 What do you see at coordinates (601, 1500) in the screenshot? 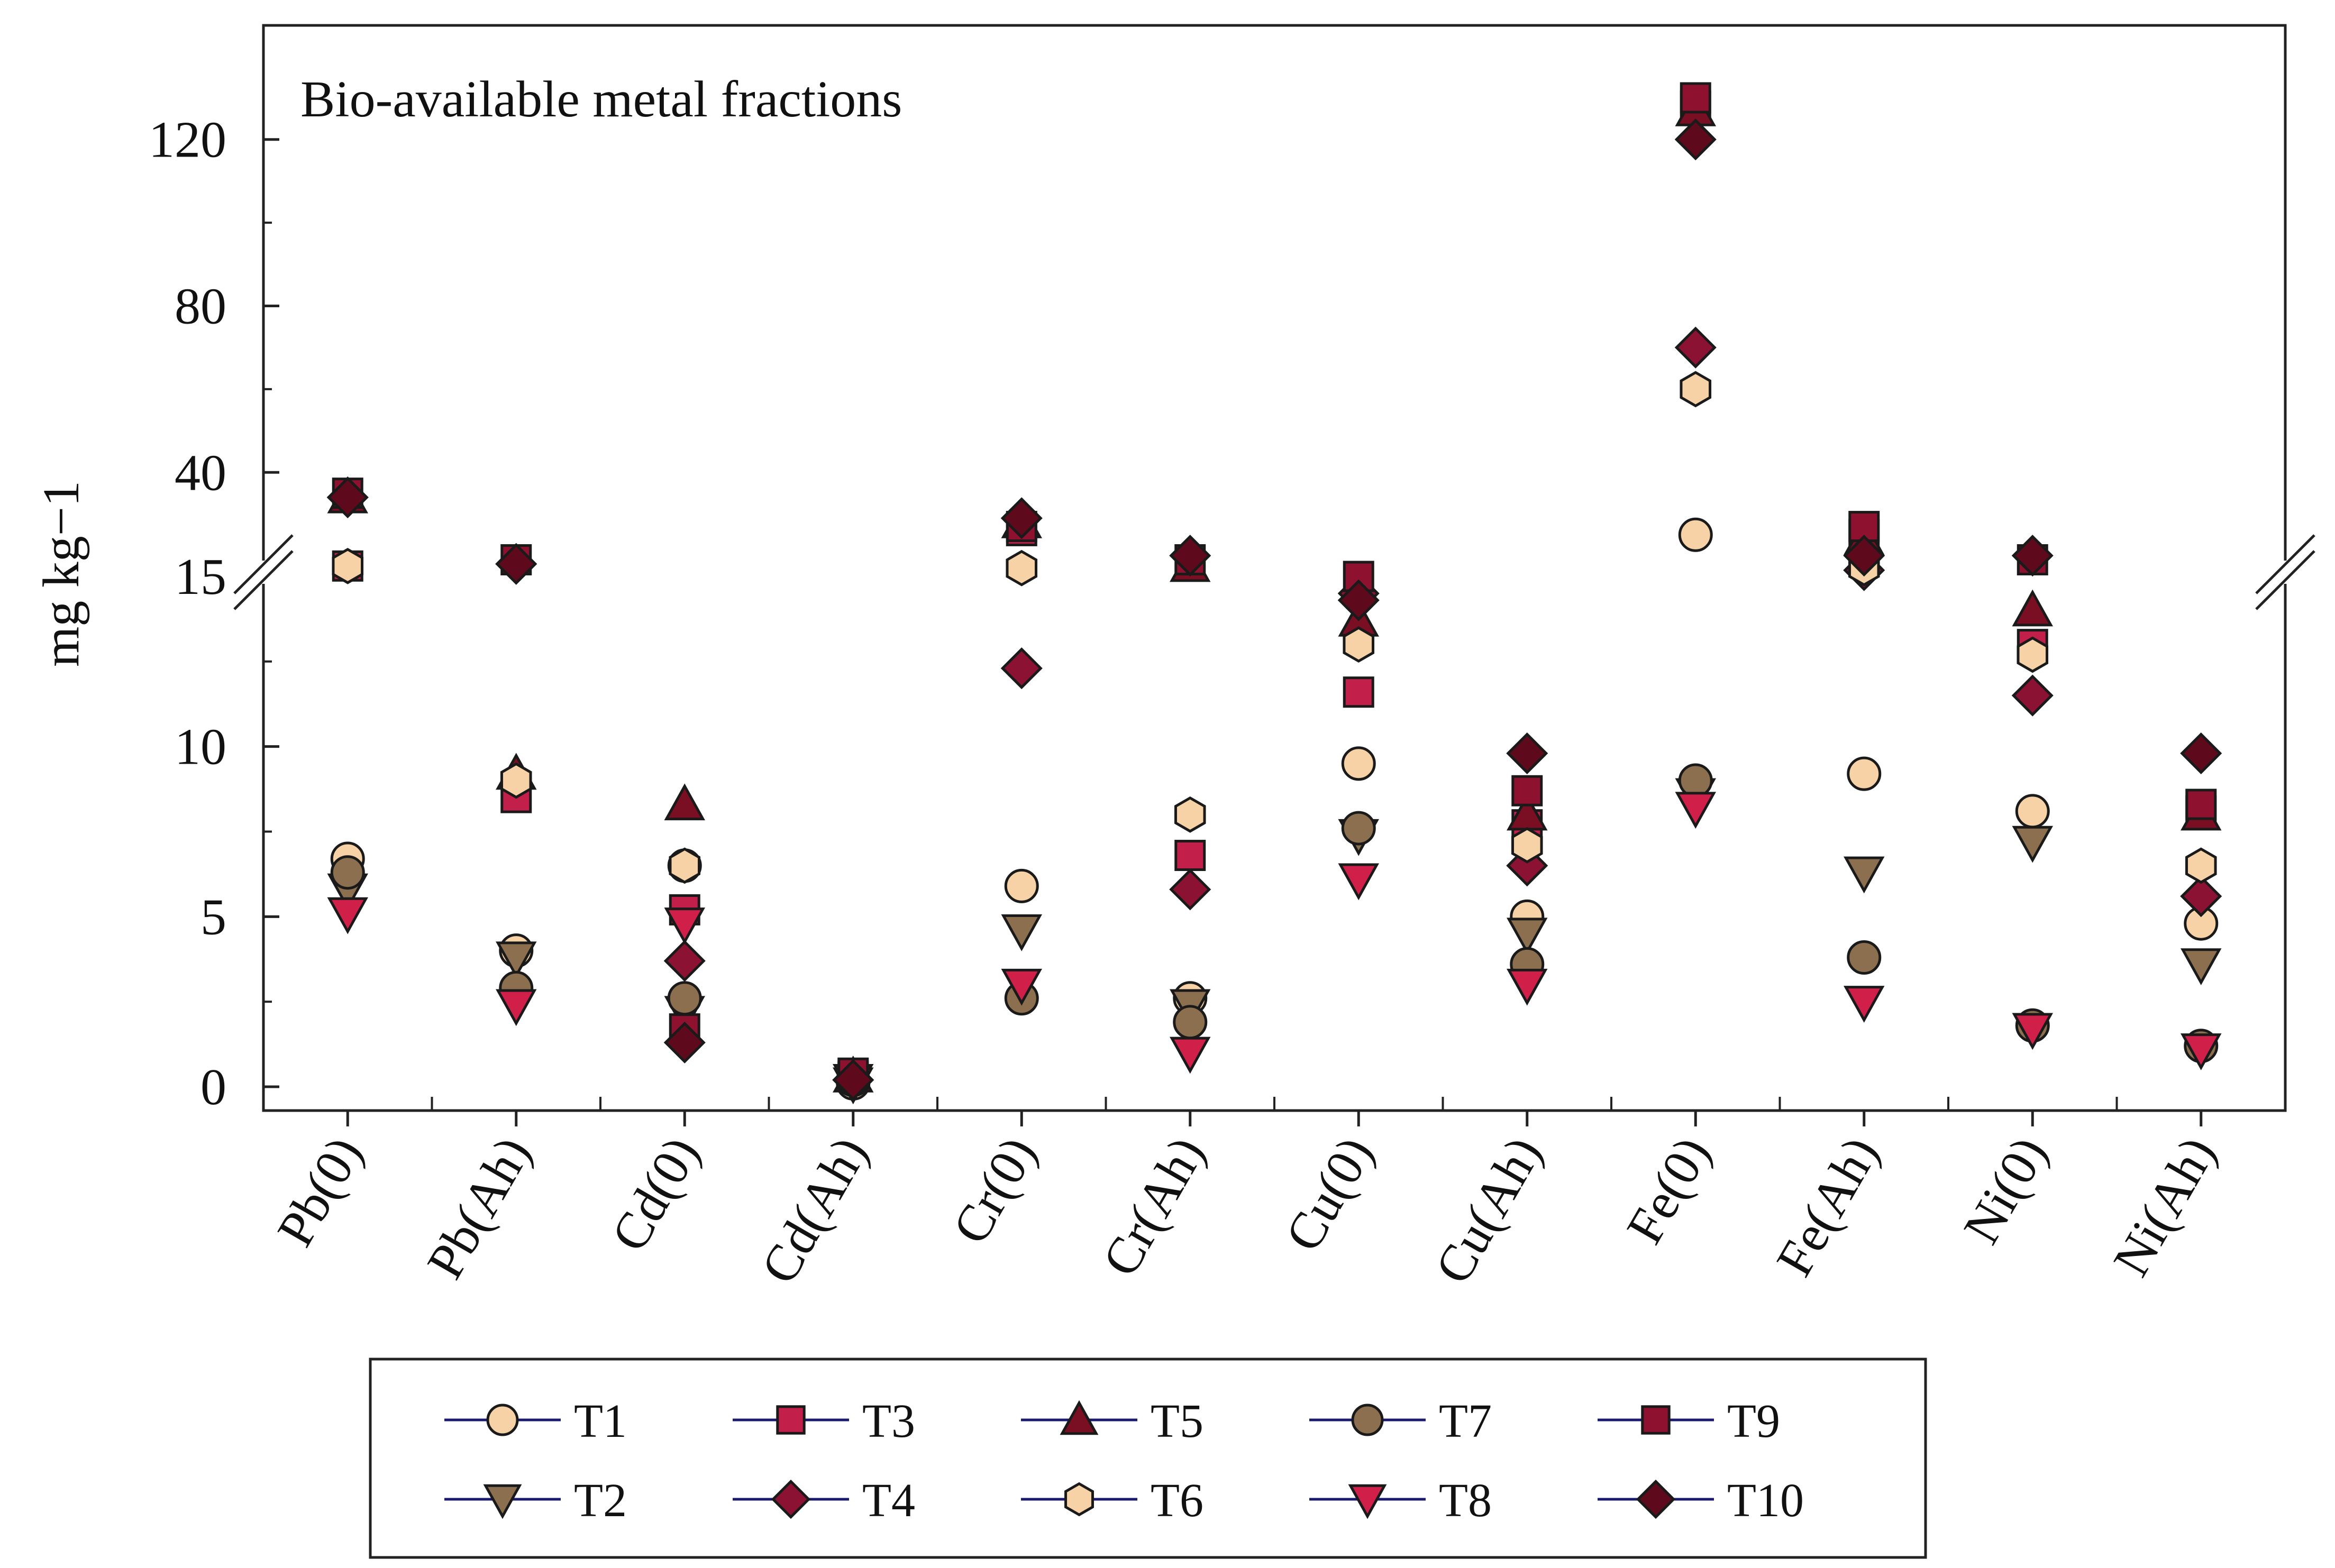
I see `legend-label: T2` at bounding box center [601, 1500].